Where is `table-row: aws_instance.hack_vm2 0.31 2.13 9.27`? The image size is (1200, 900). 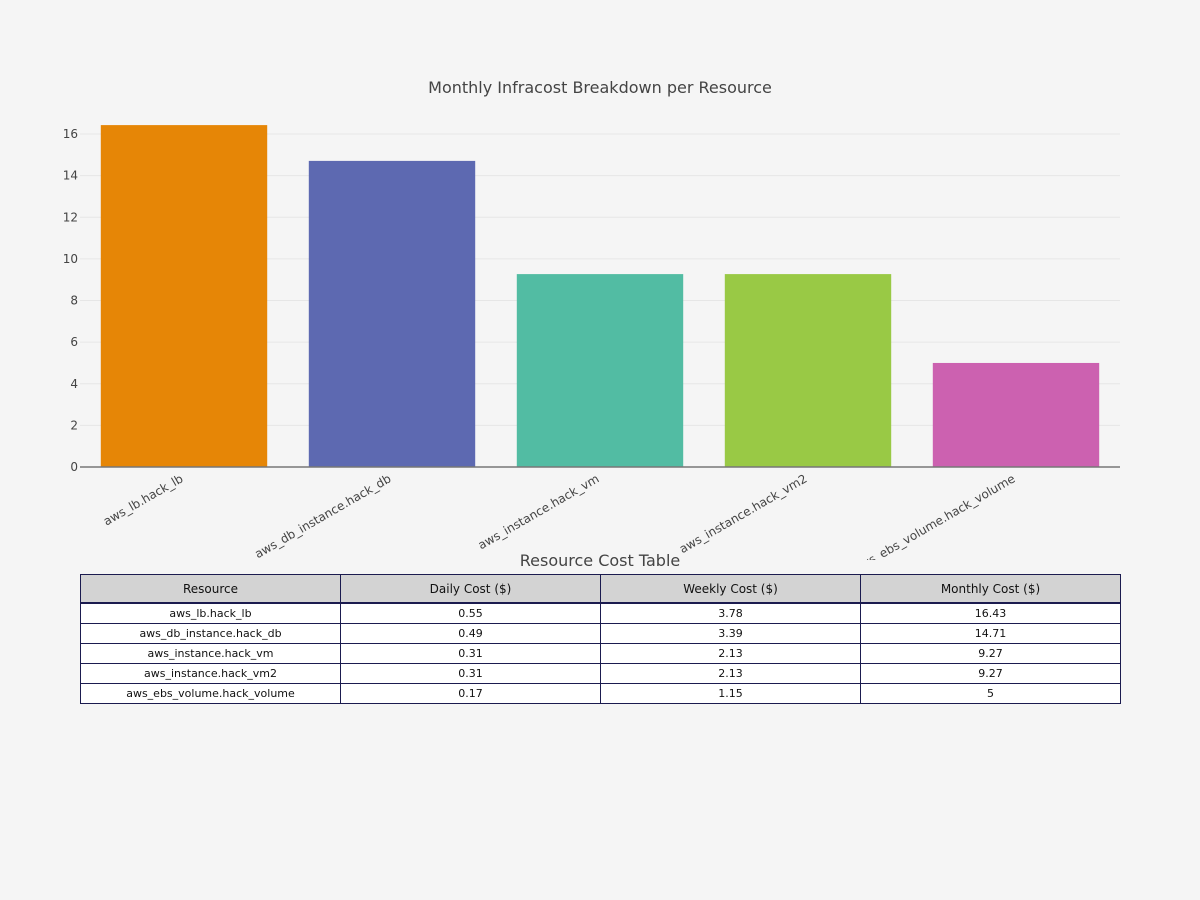
table-row: aws_instance.hack_vm2 0.31 2.13 9.27 is located at coordinates (600, 673).